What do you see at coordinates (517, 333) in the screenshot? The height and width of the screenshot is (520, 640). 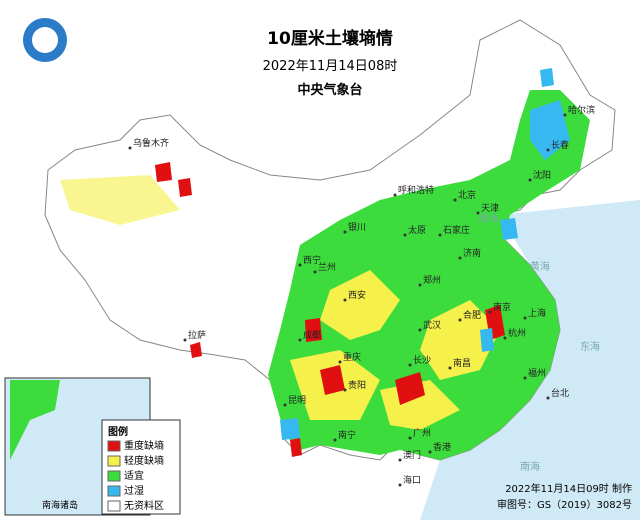 I see `city-label: 杭州` at bounding box center [517, 333].